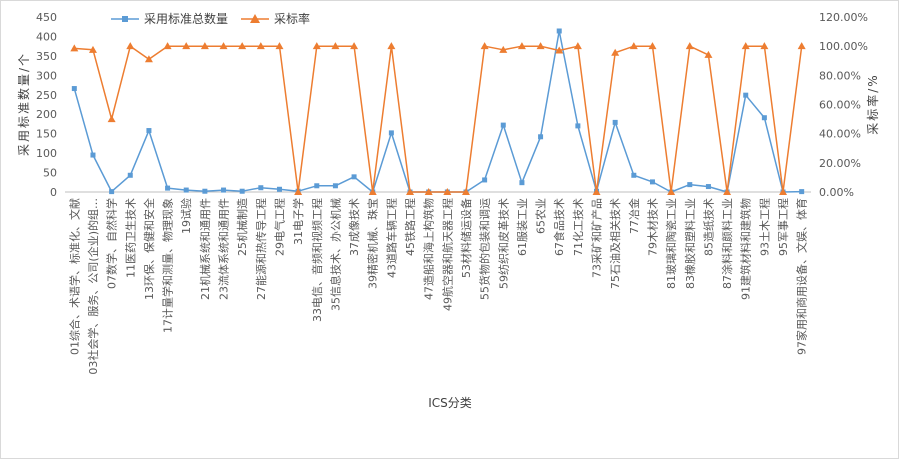 The height and width of the screenshot is (460, 899). What do you see at coordinates (46, 56) in the screenshot?
I see `y-tick-label: 350` at bounding box center [46, 56].